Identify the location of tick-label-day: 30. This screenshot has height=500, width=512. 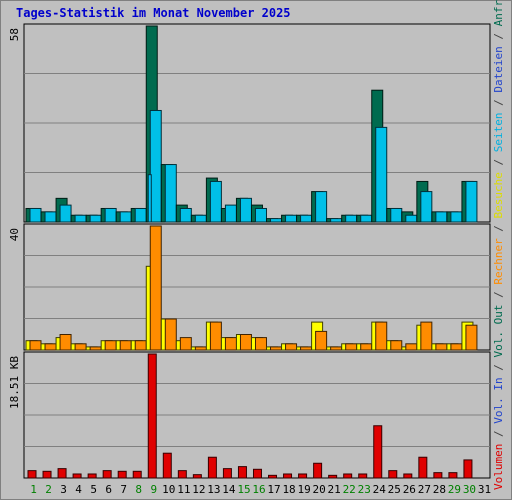
(469, 489).